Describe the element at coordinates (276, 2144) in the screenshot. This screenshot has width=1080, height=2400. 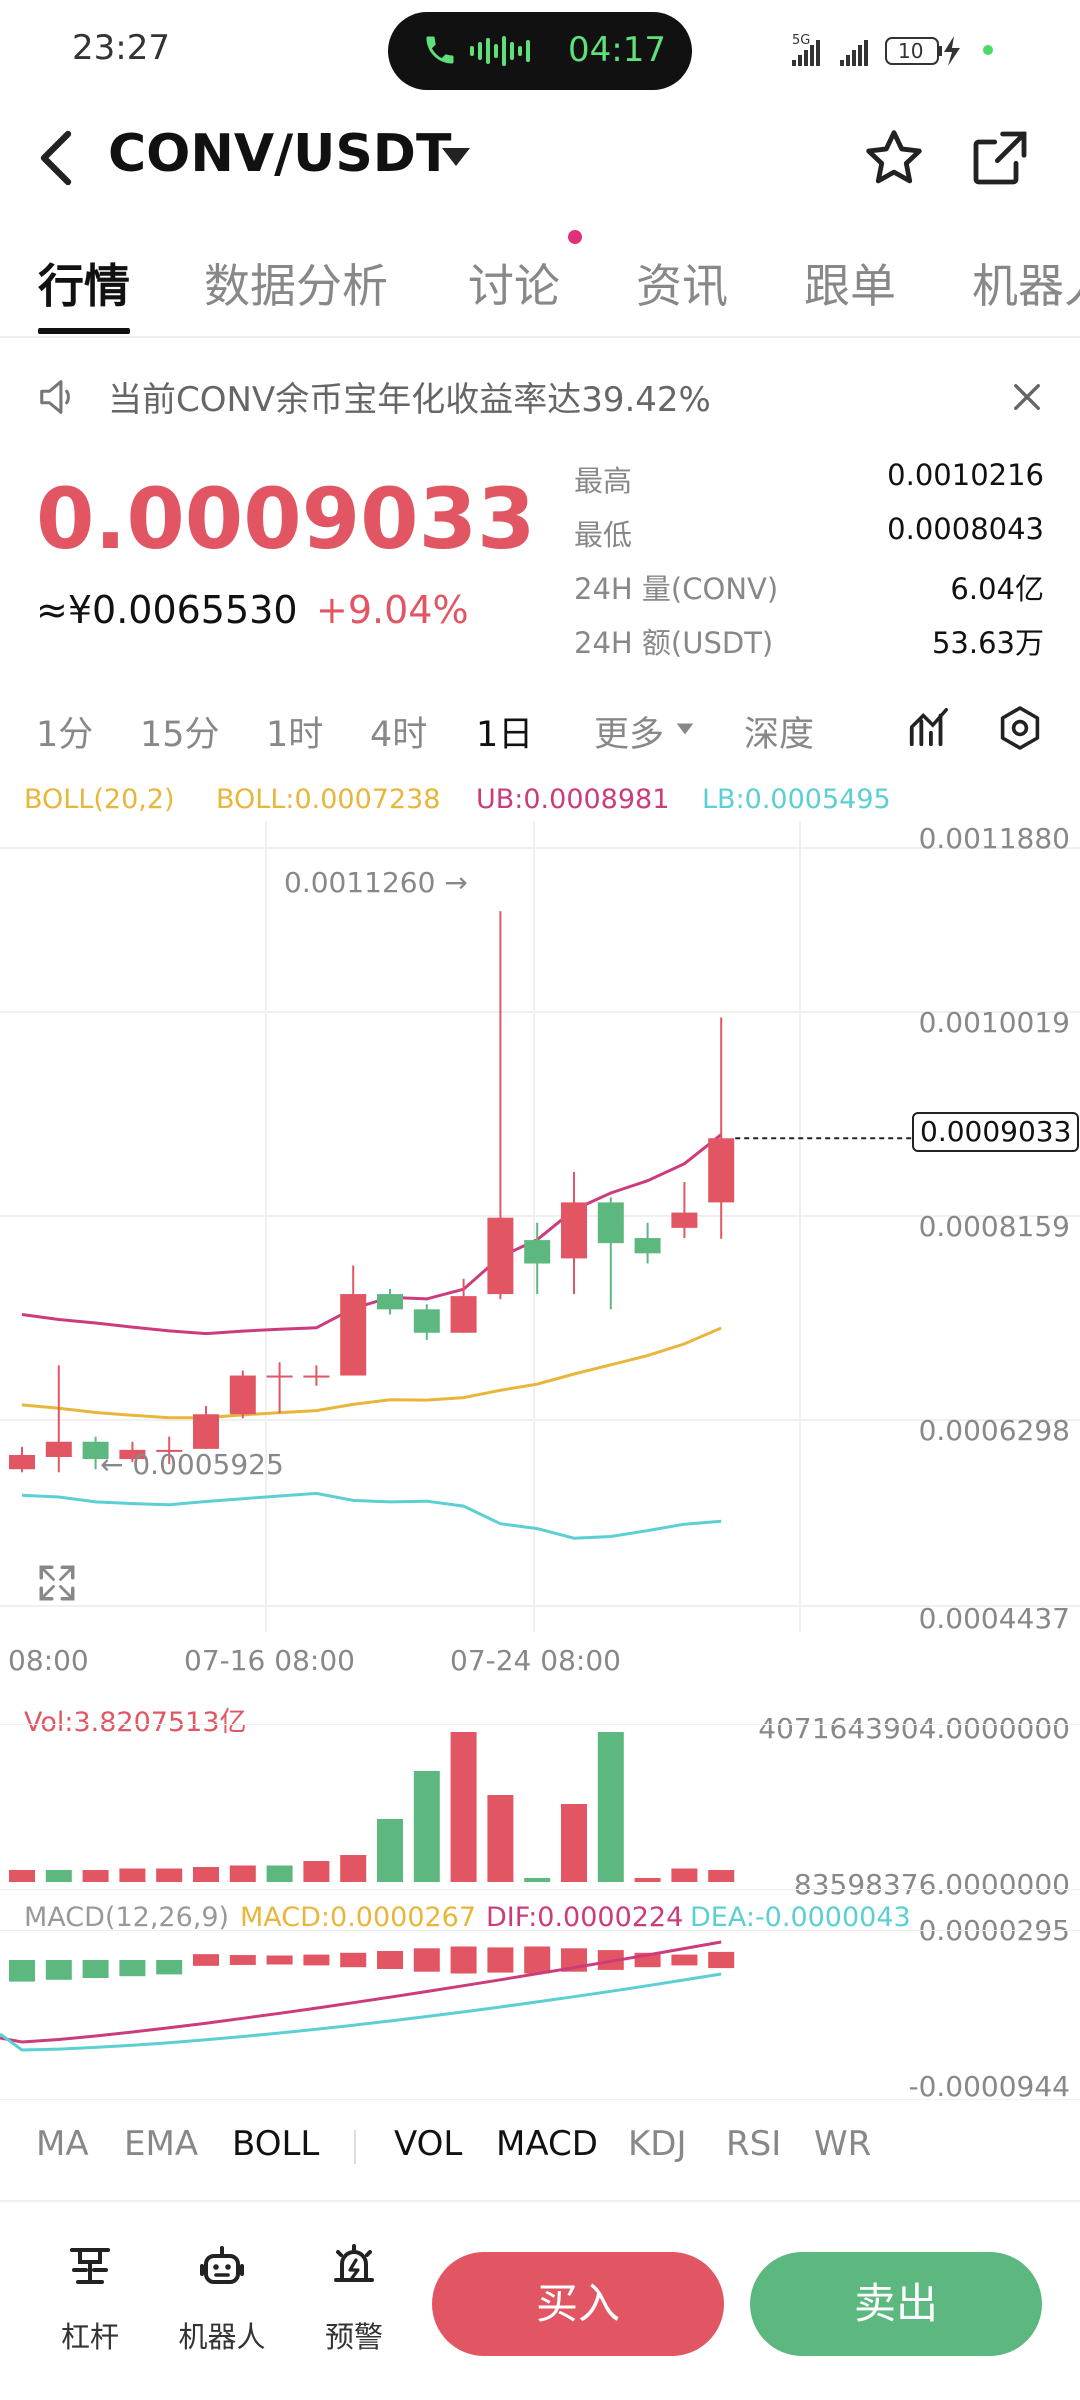
I see `indicator-boll: BOLL` at that location.